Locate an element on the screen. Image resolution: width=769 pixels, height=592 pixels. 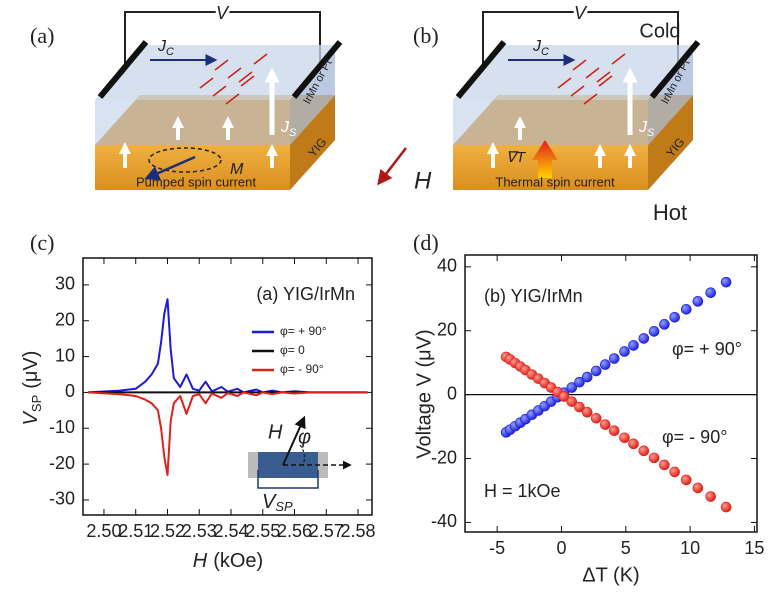
x-tick-label: 2.52 is located at coordinates (167, 531).